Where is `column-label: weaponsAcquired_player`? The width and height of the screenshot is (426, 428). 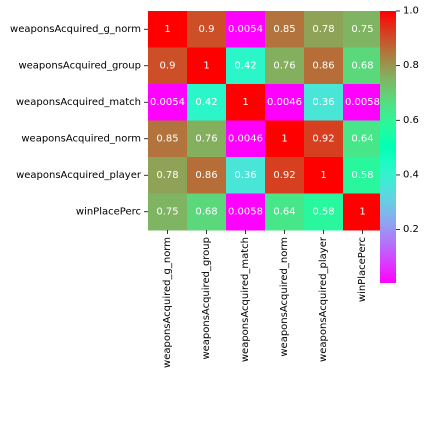 column-label: weaponsAcquired_player is located at coordinates (323, 299).